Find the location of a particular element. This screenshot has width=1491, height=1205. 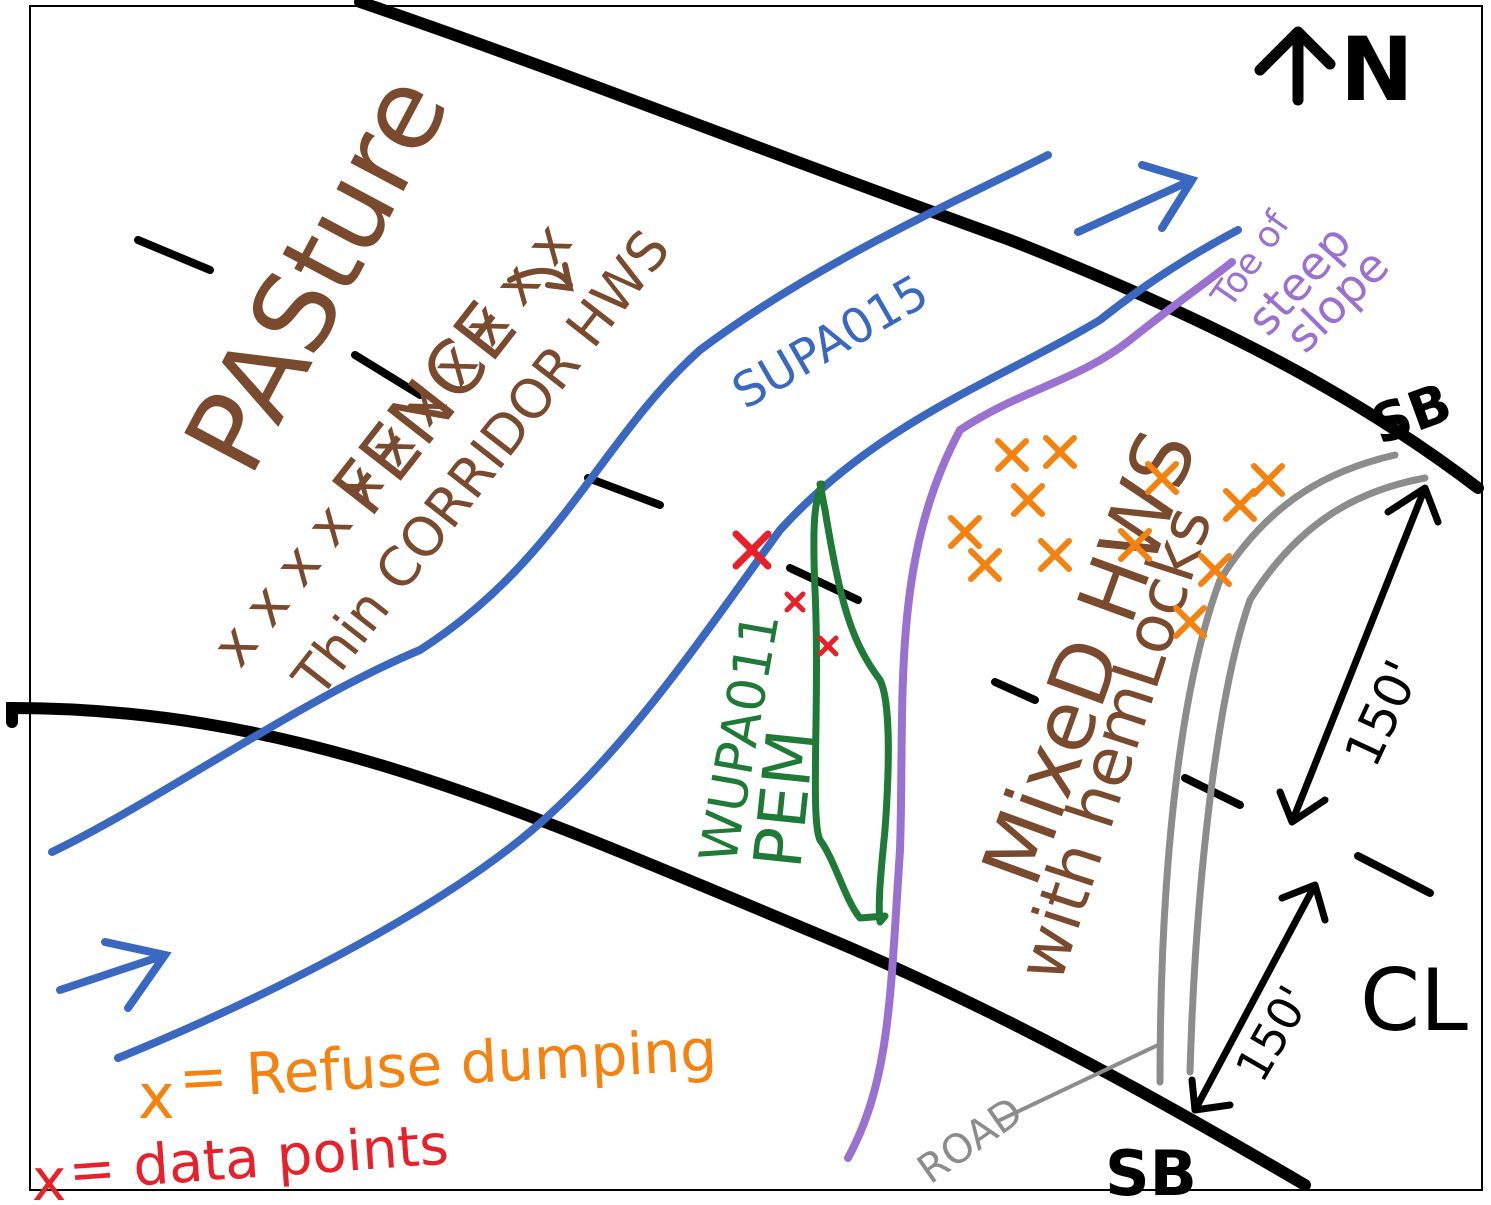

dimension-arrows is located at coordinates (1315, 799).